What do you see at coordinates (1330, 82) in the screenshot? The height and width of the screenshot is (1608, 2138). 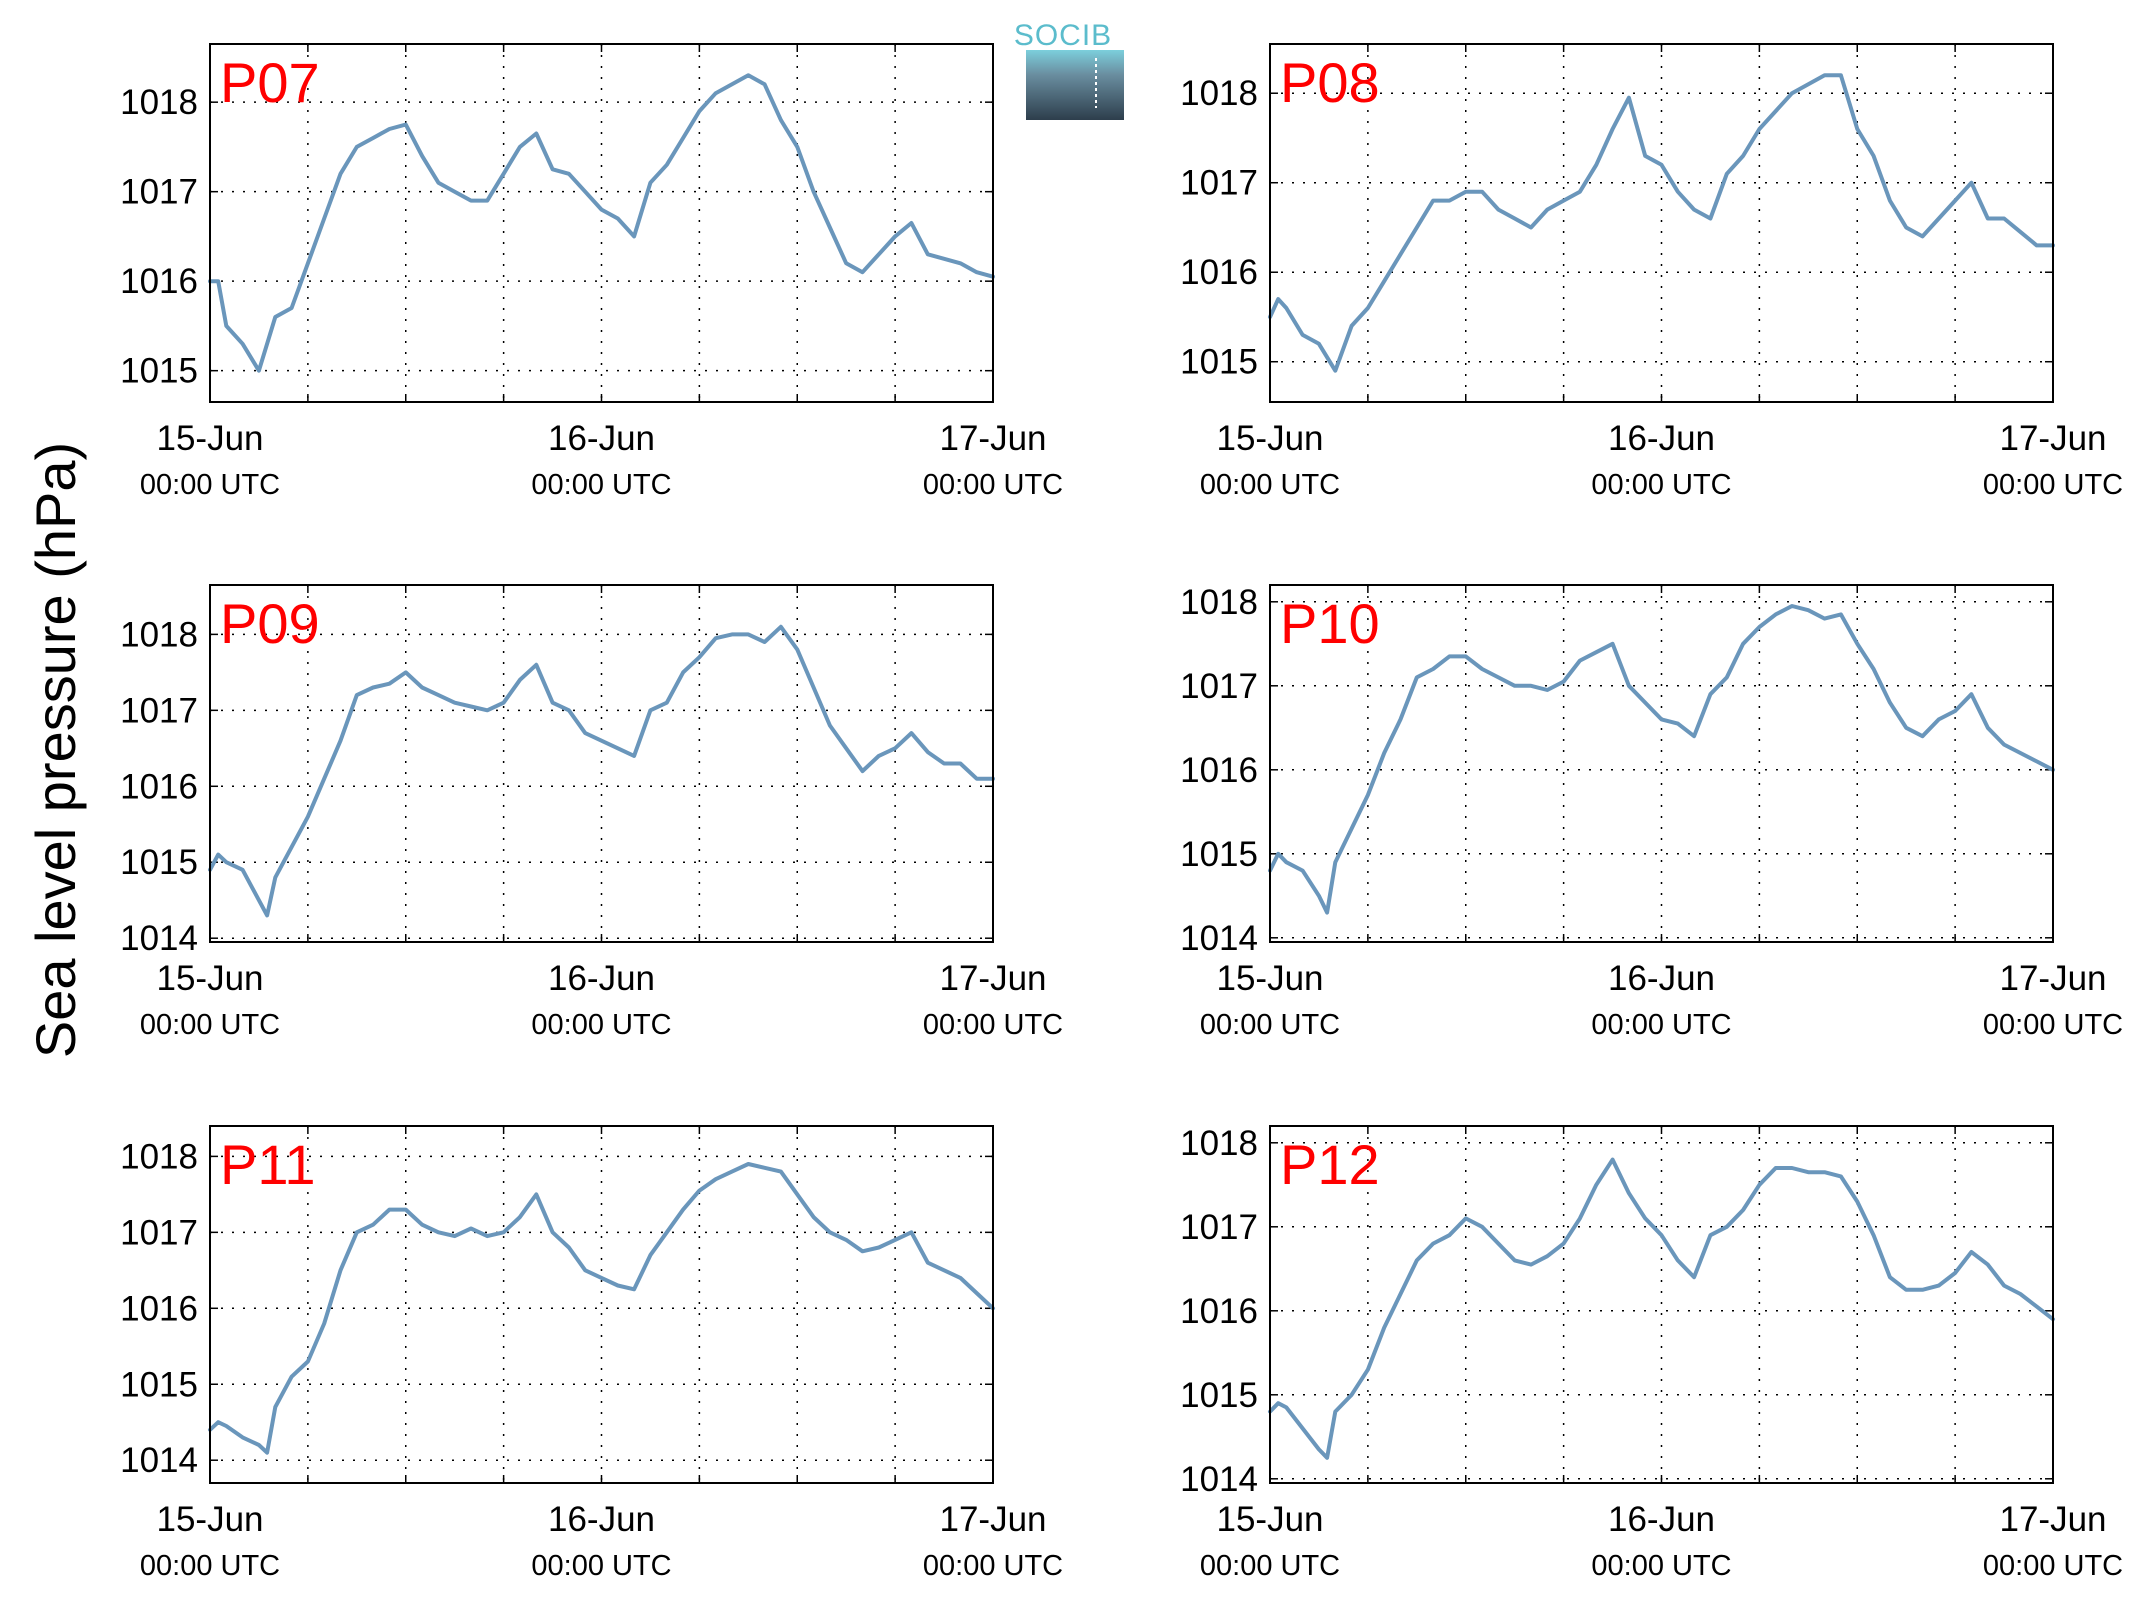 I see `panel-title: P08` at bounding box center [1330, 82].